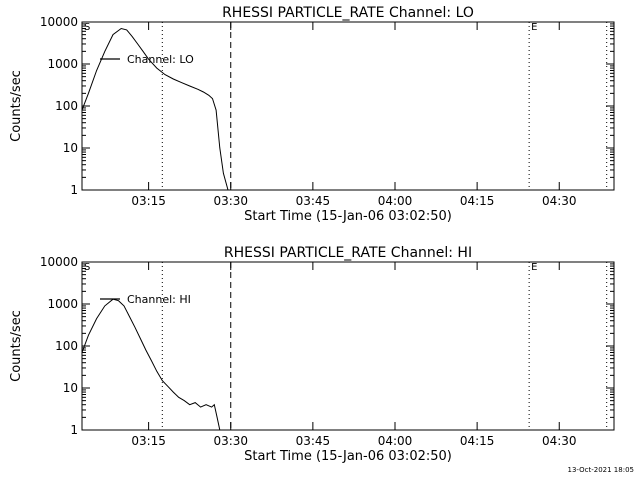 The height and width of the screenshot is (480, 640). Describe the element at coordinates (348, 253) in the screenshot. I see `chart-title: RHESSI PARTICLE_RATE Channel: HI` at that location.